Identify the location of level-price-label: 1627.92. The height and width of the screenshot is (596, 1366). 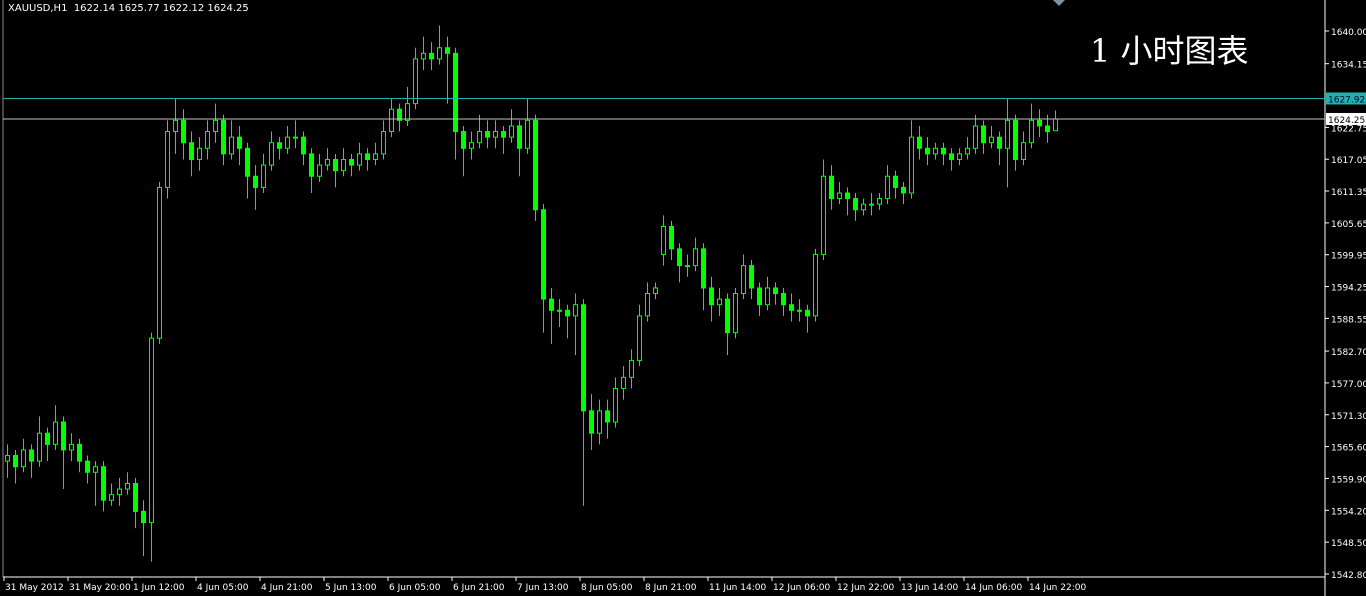
(1346, 100).